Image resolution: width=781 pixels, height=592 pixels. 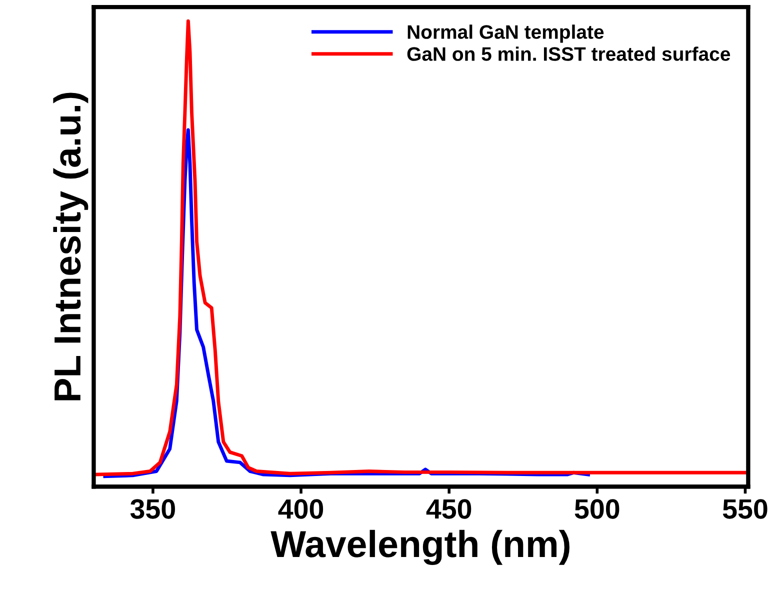 I want to click on x-axis-title: Wavelength (nm), so click(x=420, y=547).